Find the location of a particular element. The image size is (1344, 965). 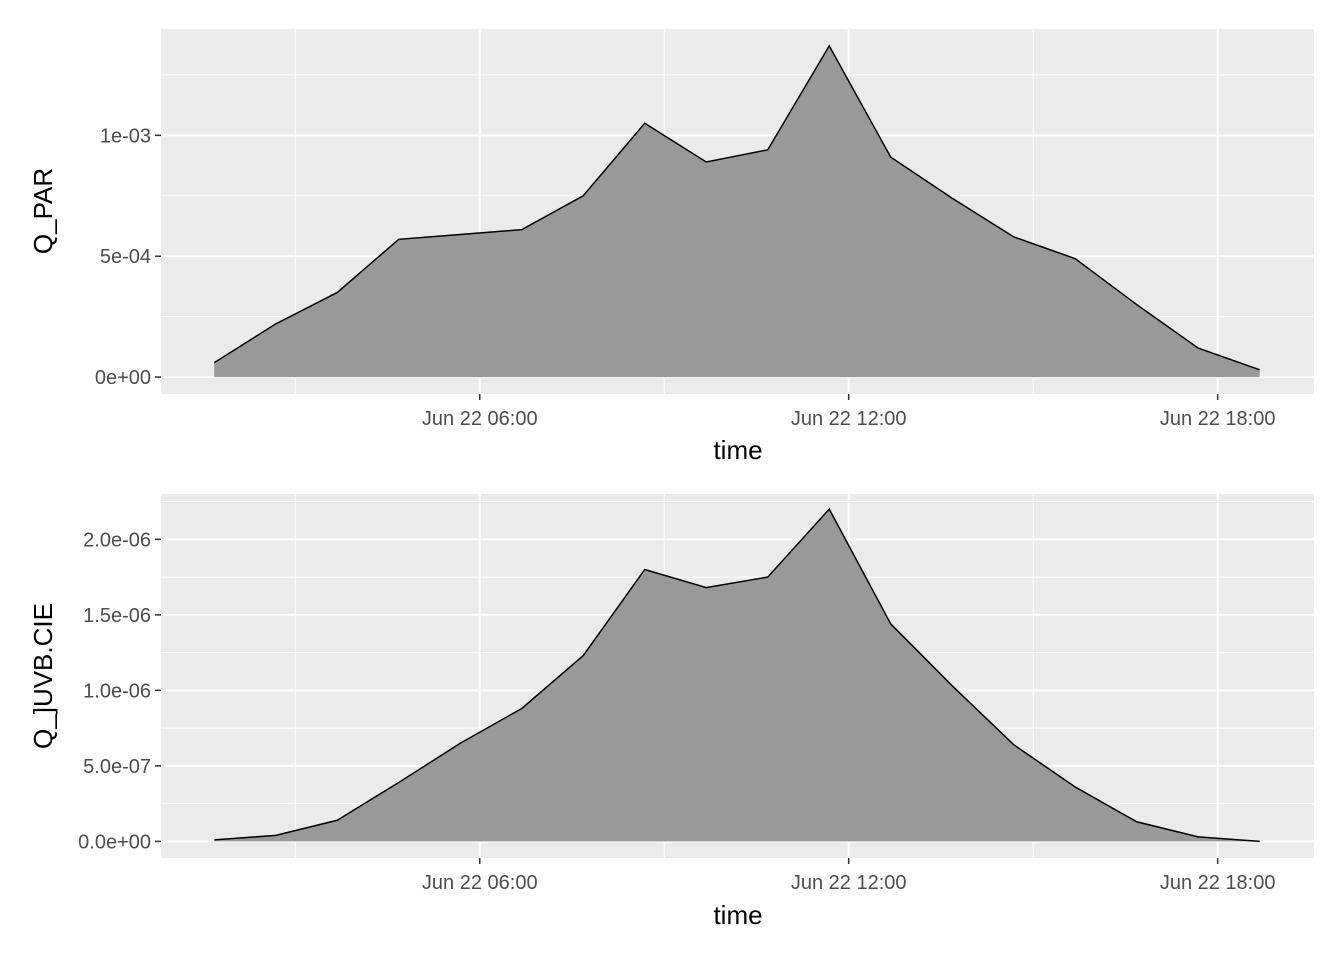

y-tick-label: 1.0e-06 is located at coordinates (117, 691).